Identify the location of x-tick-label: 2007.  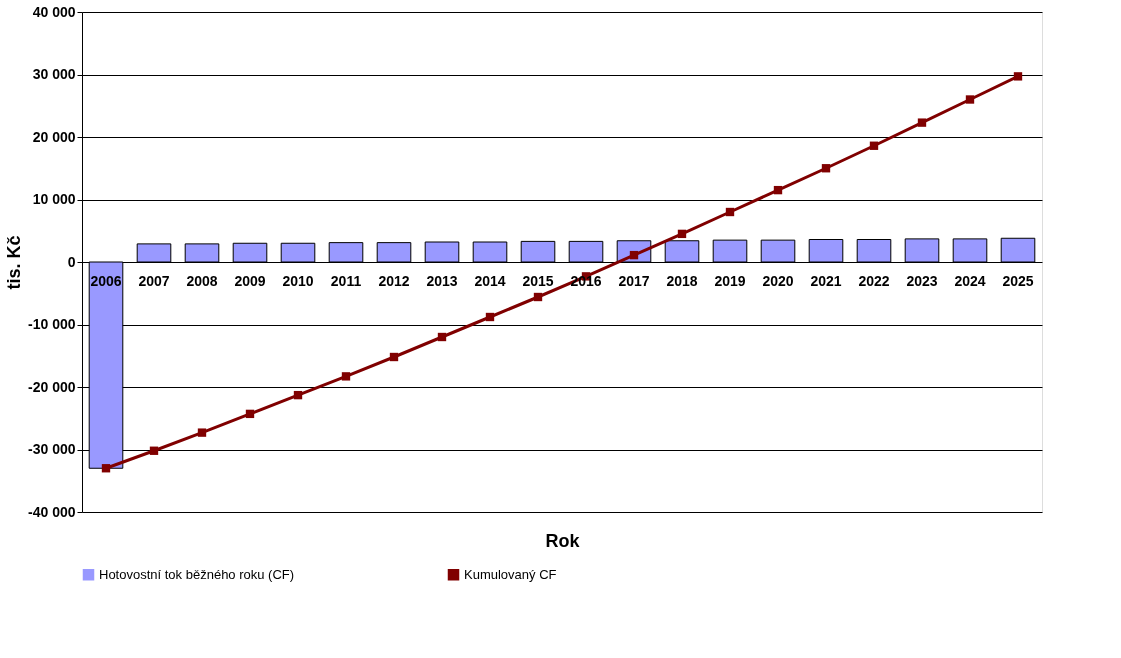
(154, 281).